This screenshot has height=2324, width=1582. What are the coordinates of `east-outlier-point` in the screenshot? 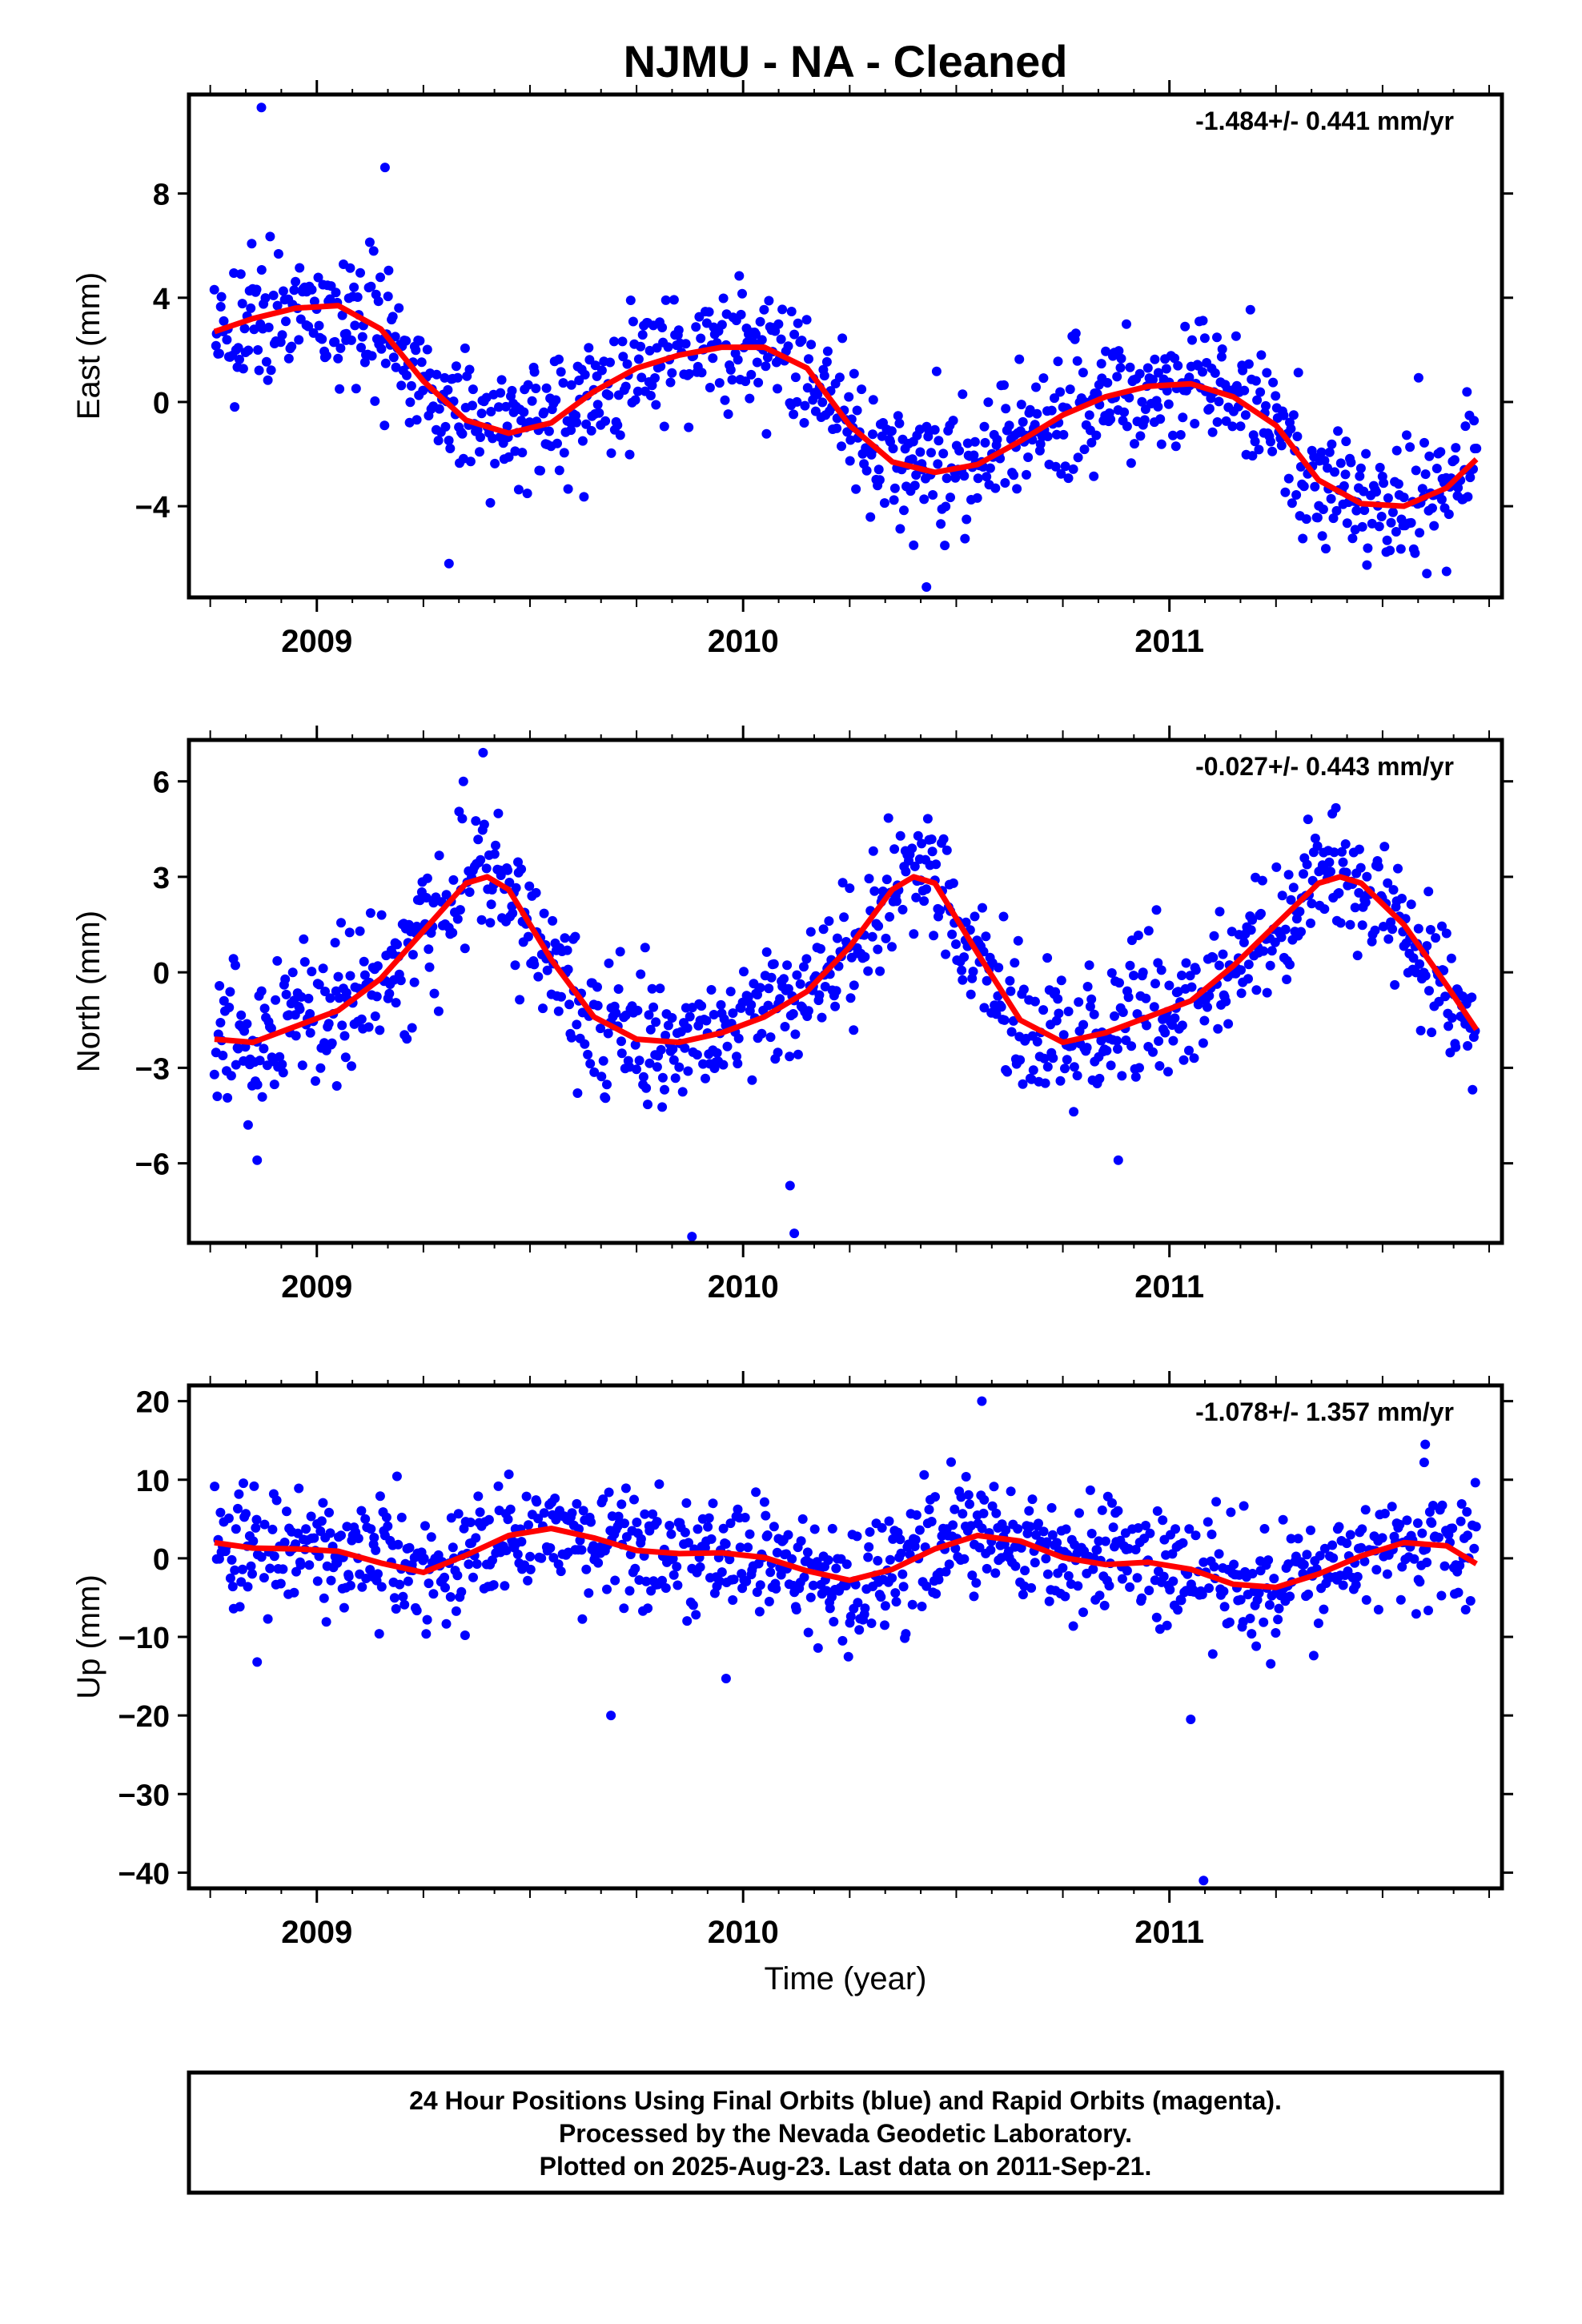 It's located at (914, 545).